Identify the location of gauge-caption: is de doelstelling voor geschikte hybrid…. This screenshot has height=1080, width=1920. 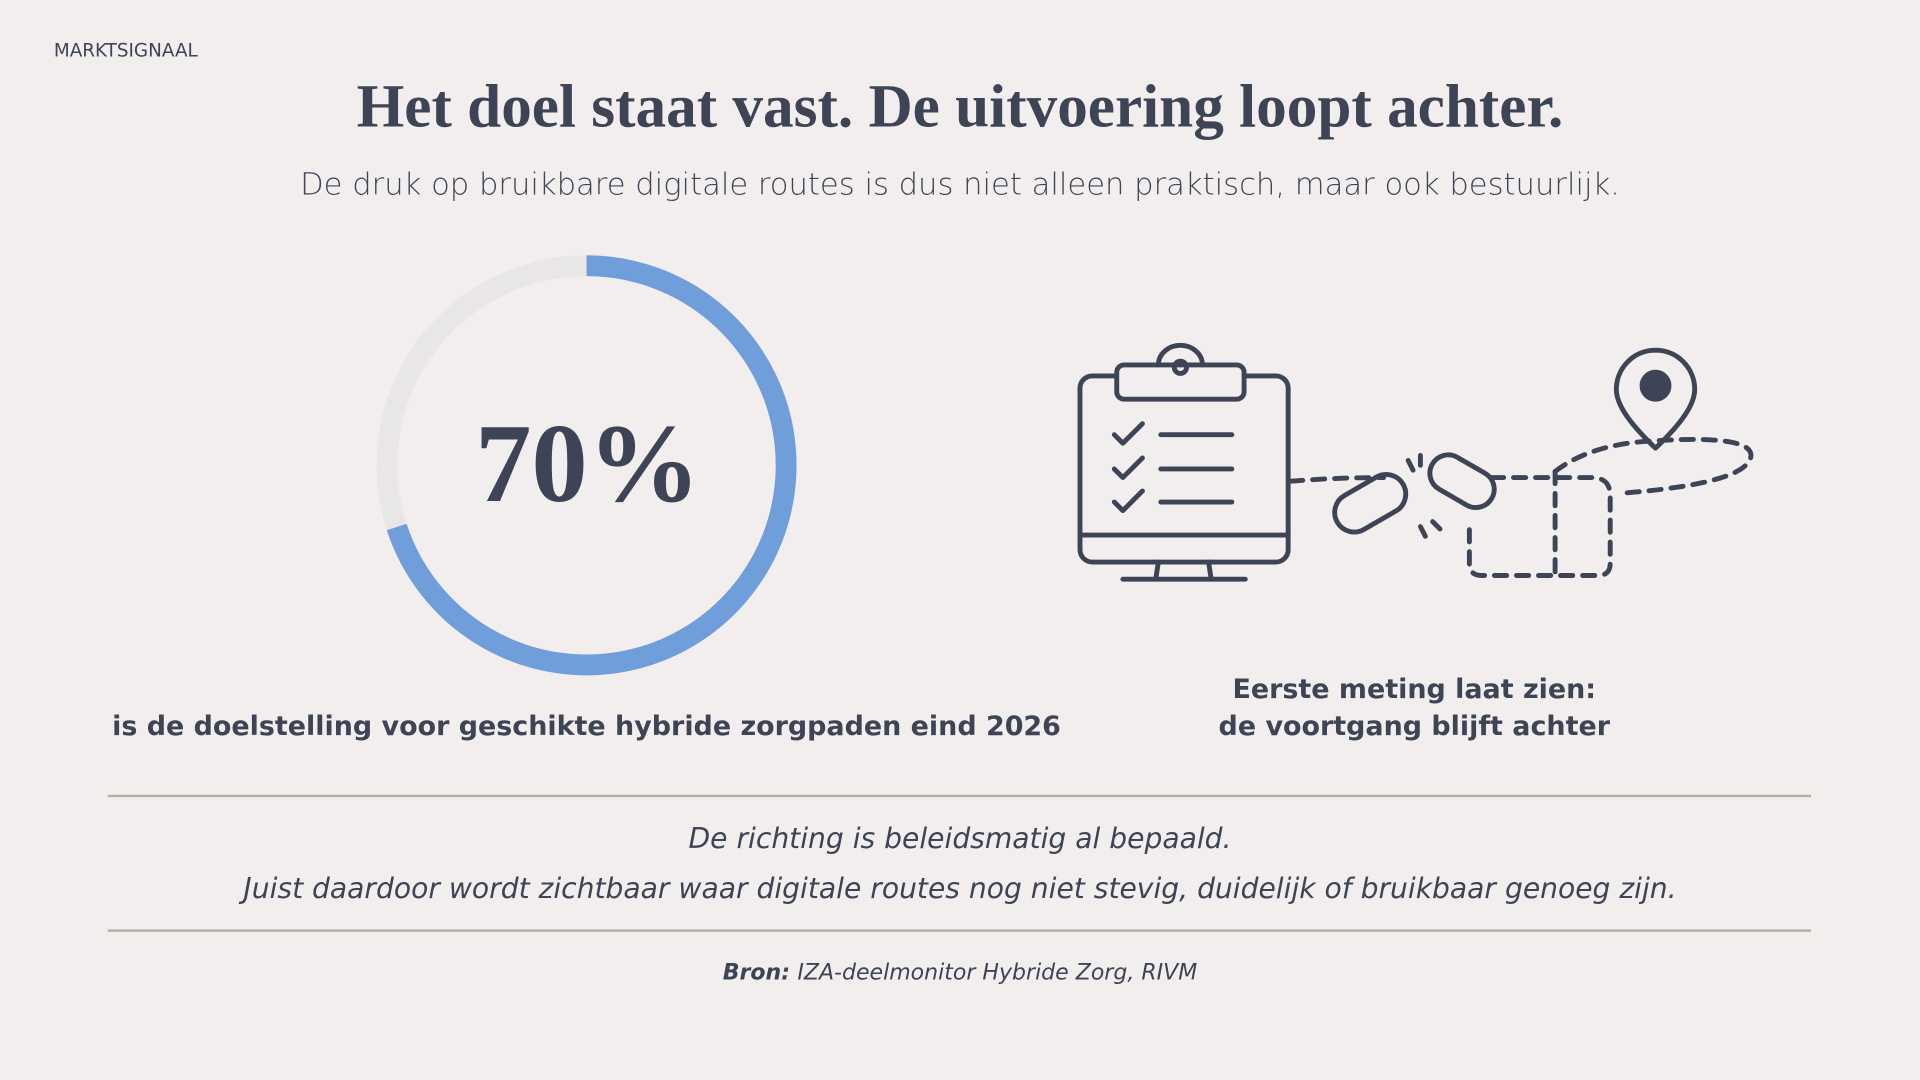
(586, 726).